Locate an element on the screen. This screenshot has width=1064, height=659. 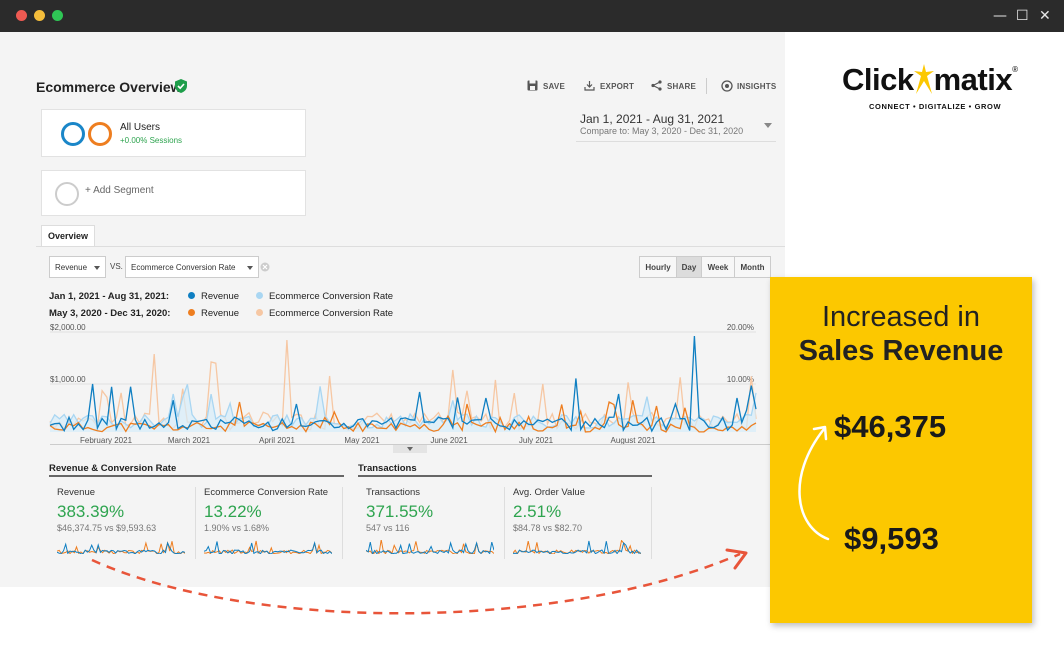
date-range-primary: Jan 1, 2021 - Aug 31, 2021 is located at coordinates (652, 119).